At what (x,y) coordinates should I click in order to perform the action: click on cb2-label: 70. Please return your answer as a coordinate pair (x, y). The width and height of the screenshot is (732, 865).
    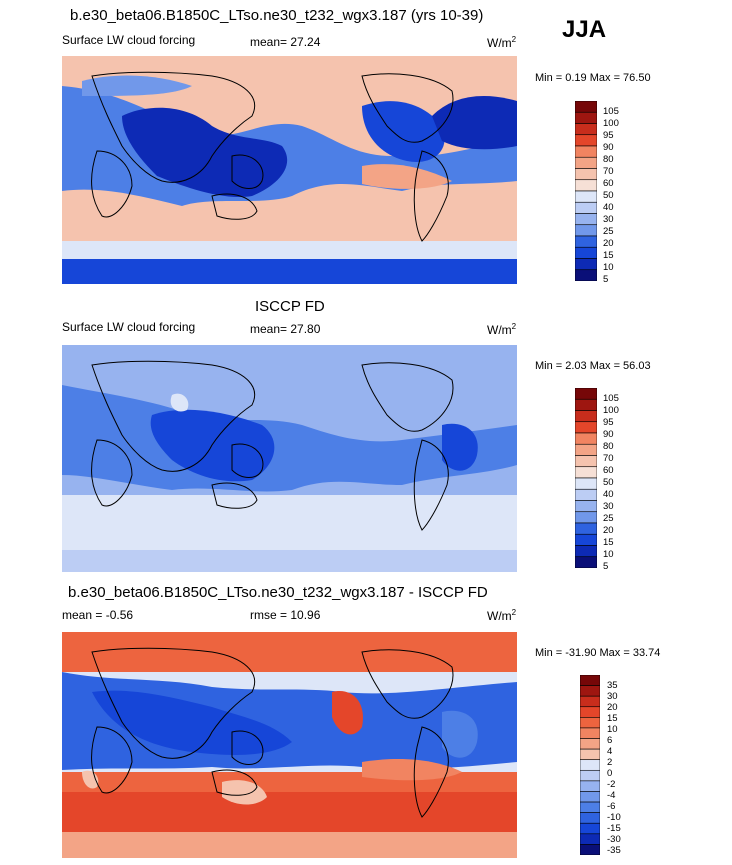
    Looking at the image, I should click on (608, 458).